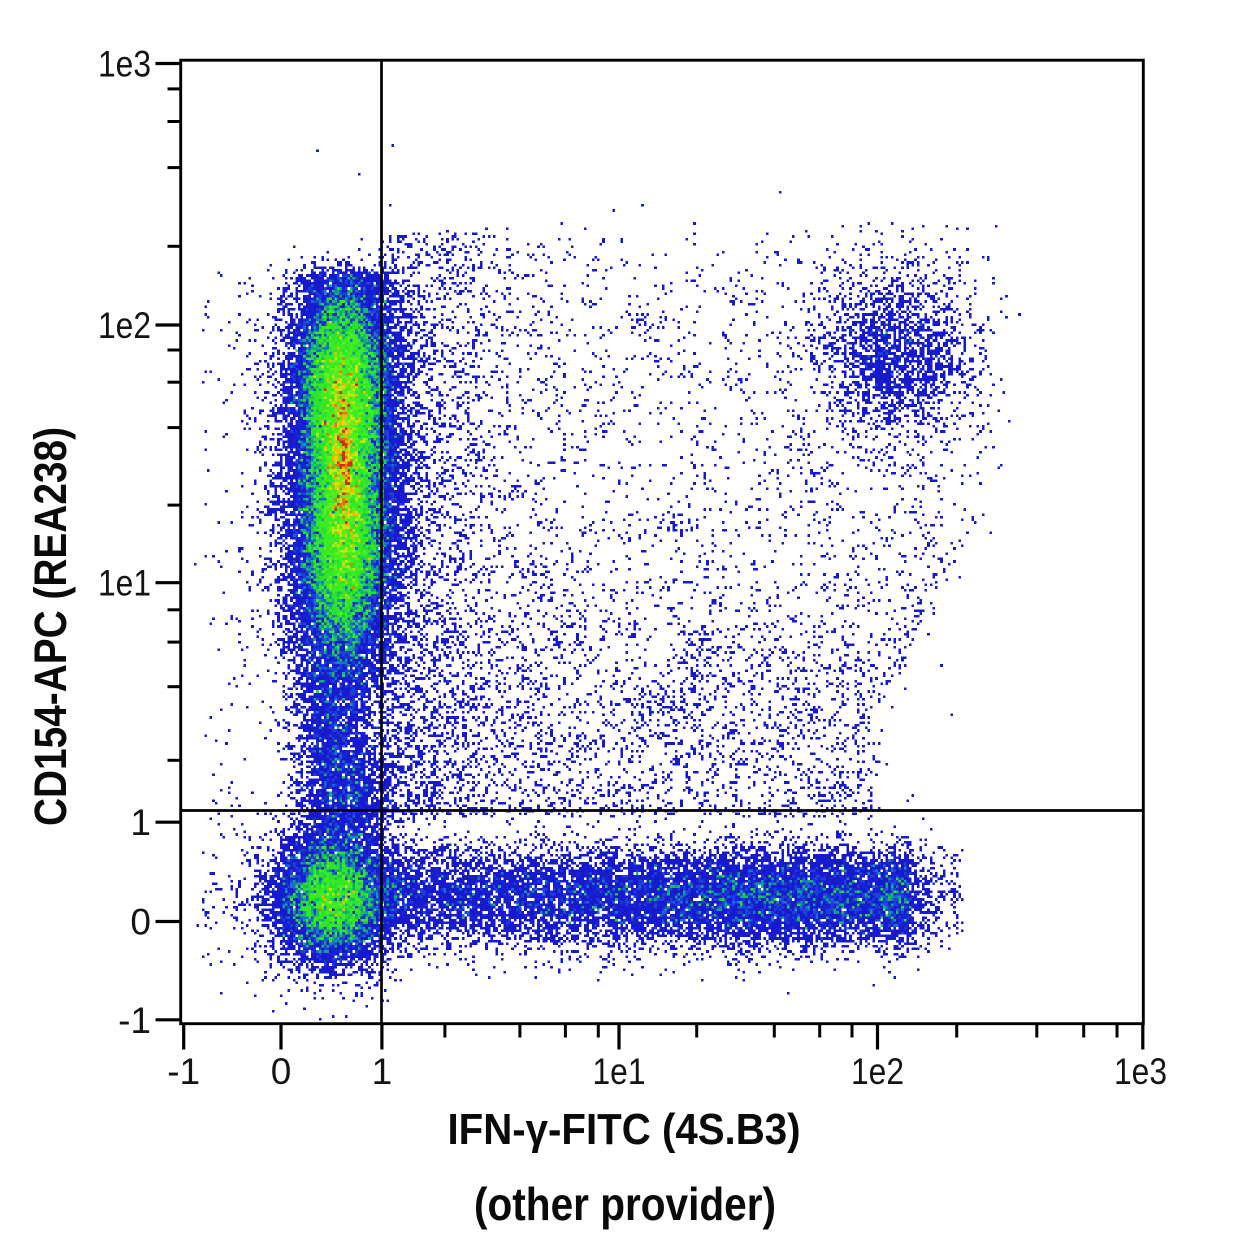 The width and height of the screenshot is (1250, 1250). Describe the element at coordinates (625, 1204) in the screenshot. I see `svg-text: (other provider)` at that location.